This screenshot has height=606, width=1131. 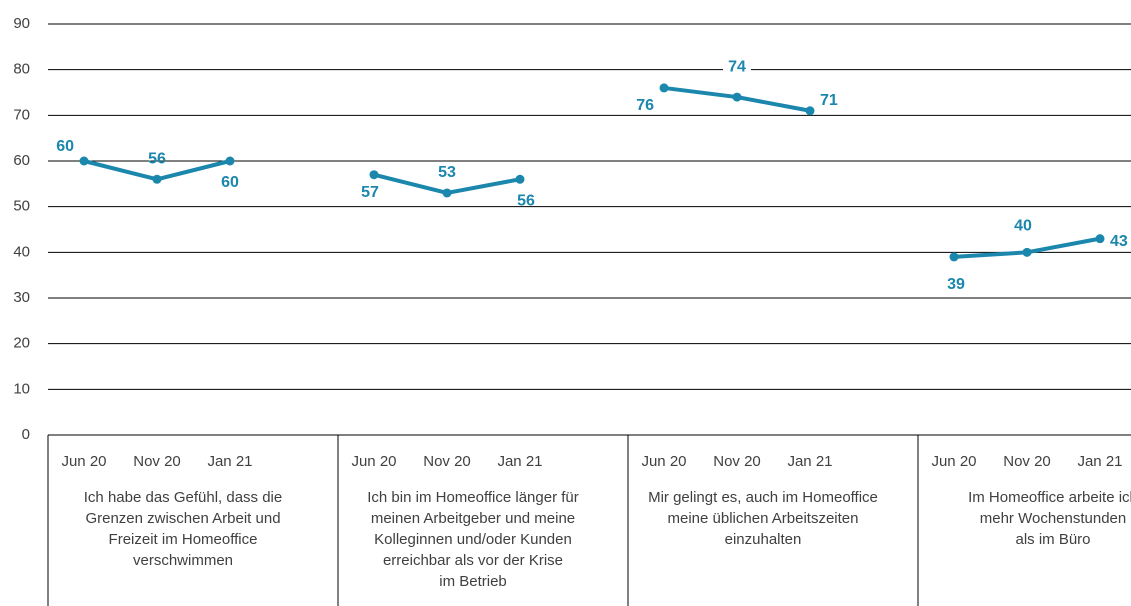 What do you see at coordinates (26, 434) in the screenshot?
I see `y-tick-label: 0` at bounding box center [26, 434].